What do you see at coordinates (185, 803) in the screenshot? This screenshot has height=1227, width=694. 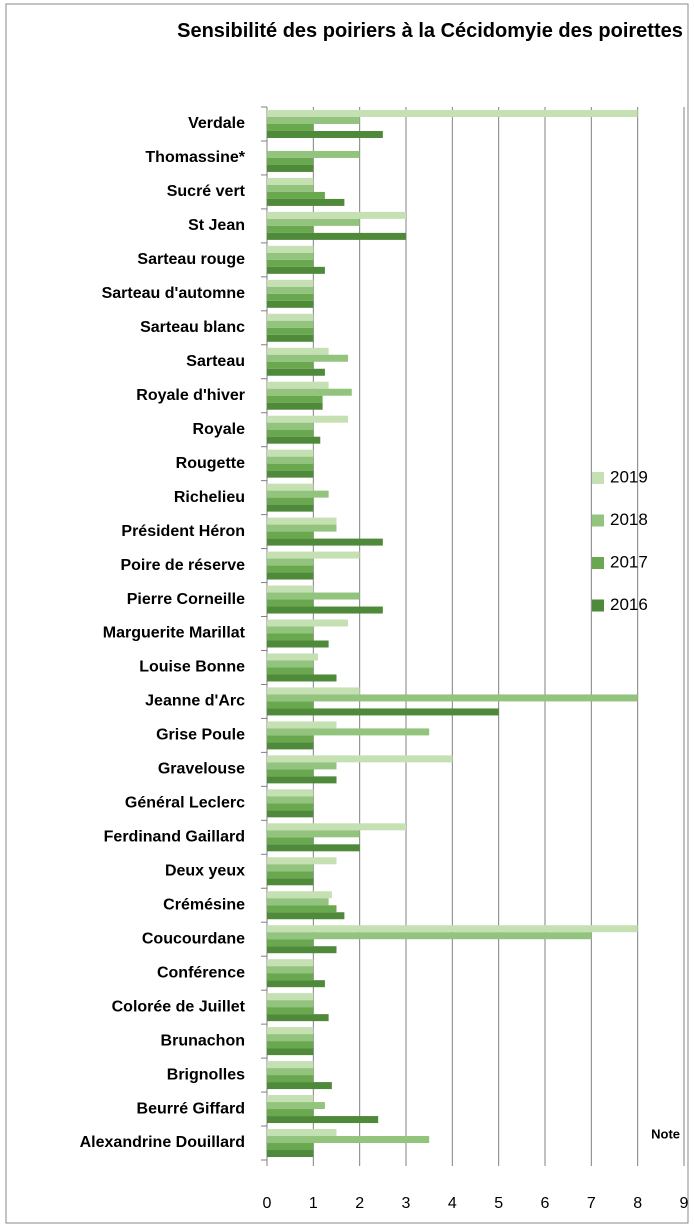 I see `y-tick-label: Général Leclerc` at bounding box center [185, 803].